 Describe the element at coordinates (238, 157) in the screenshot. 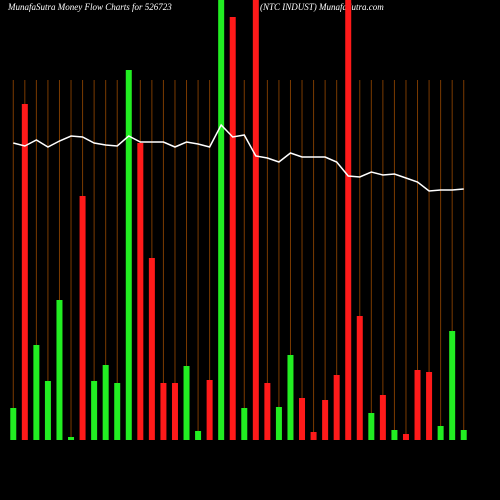

I see `money-flow-line` at that location.